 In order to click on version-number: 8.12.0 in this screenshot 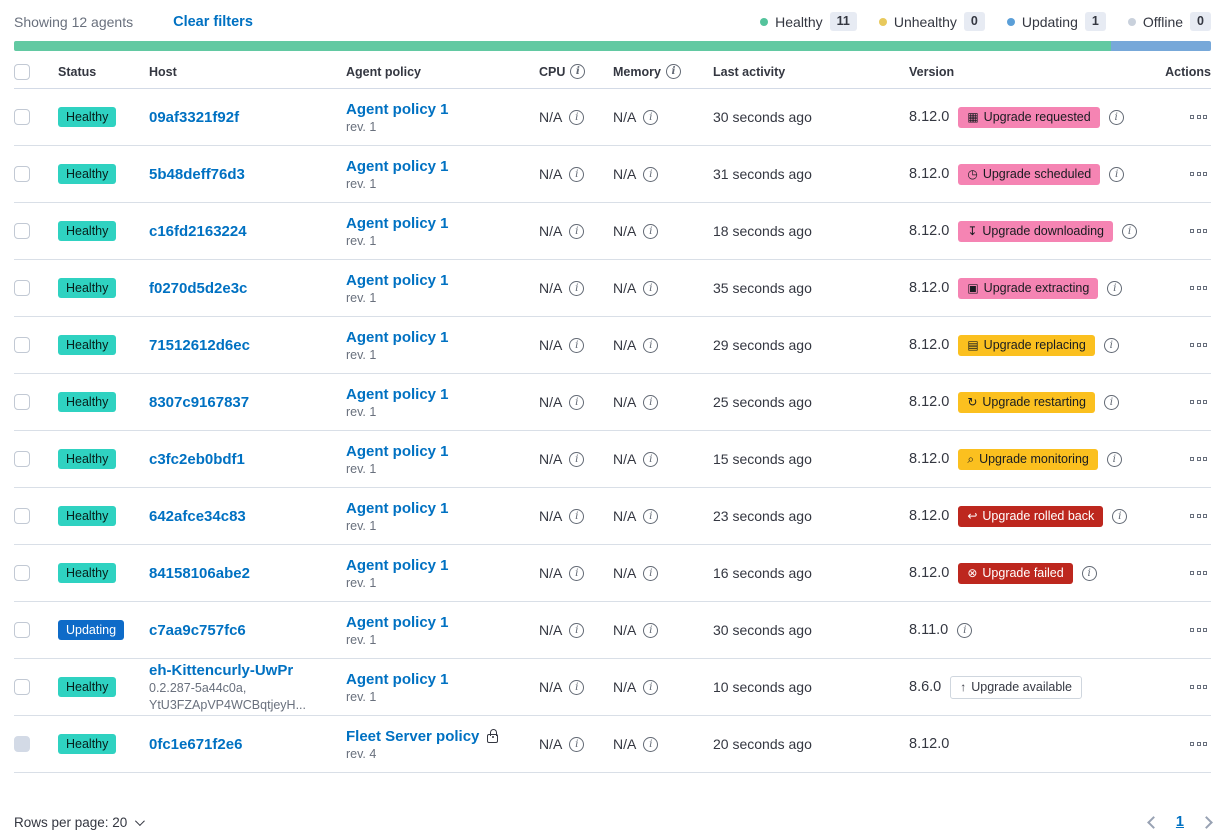, I will do `click(929, 459)`.